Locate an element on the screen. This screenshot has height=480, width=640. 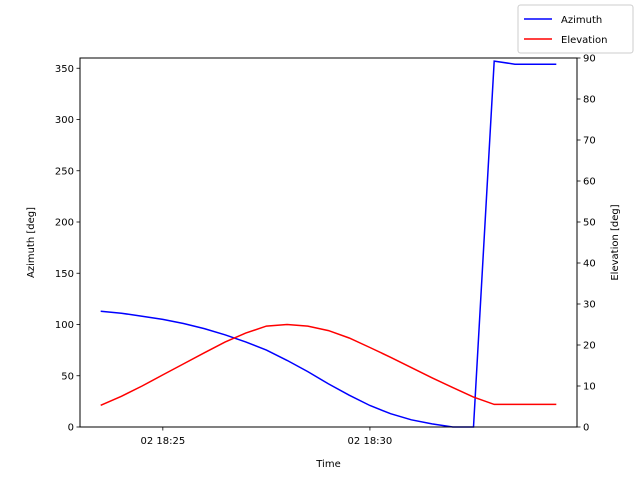
series-line-elevation is located at coordinates (328, 364).